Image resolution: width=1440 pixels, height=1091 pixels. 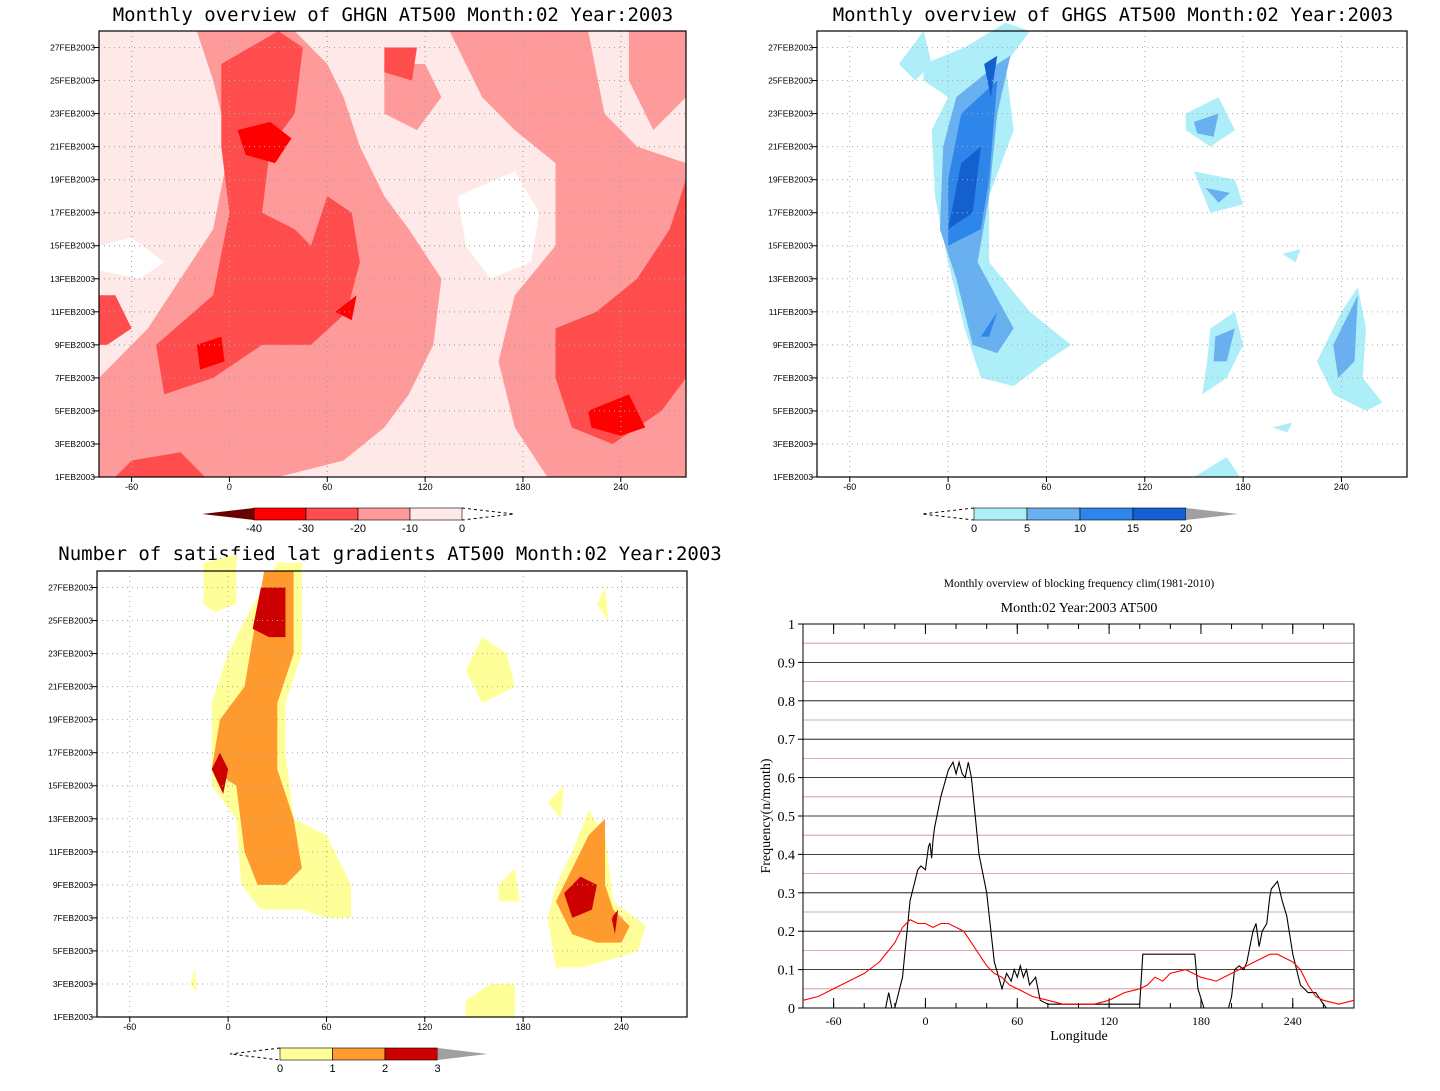 What do you see at coordinates (306, 529) in the screenshot?
I see `colorbar-label: -30` at bounding box center [306, 529].